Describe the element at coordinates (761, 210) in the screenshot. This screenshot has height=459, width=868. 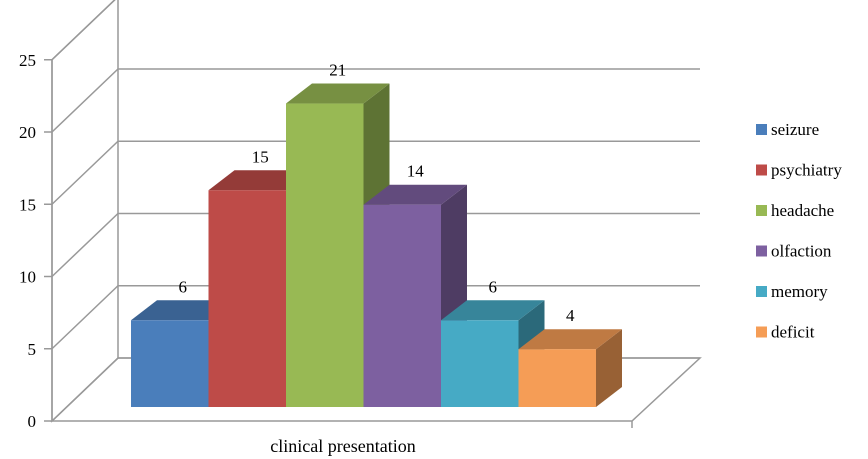
I see `legend-swatch-headache` at that location.